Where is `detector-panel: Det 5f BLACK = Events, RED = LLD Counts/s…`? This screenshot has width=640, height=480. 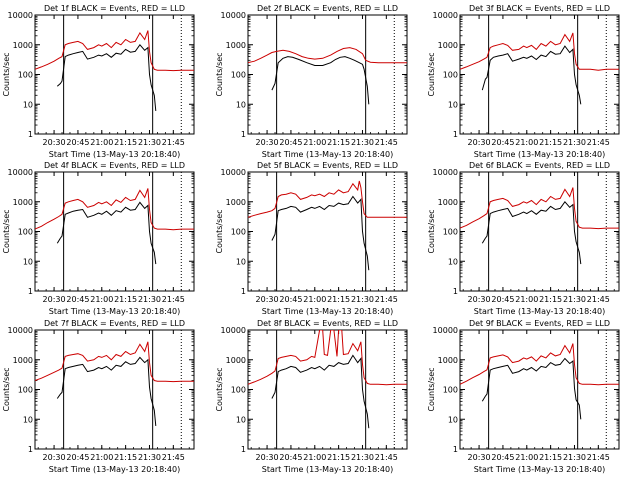 detector-panel: Det 5f BLACK = Events, RED = LLD Counts/s… is located at coordinates (311, 238).